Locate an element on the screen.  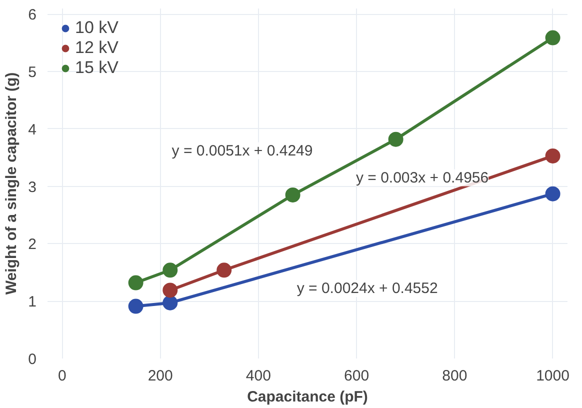
x-tick-label: 1000 is located at coordinates (553, 376).